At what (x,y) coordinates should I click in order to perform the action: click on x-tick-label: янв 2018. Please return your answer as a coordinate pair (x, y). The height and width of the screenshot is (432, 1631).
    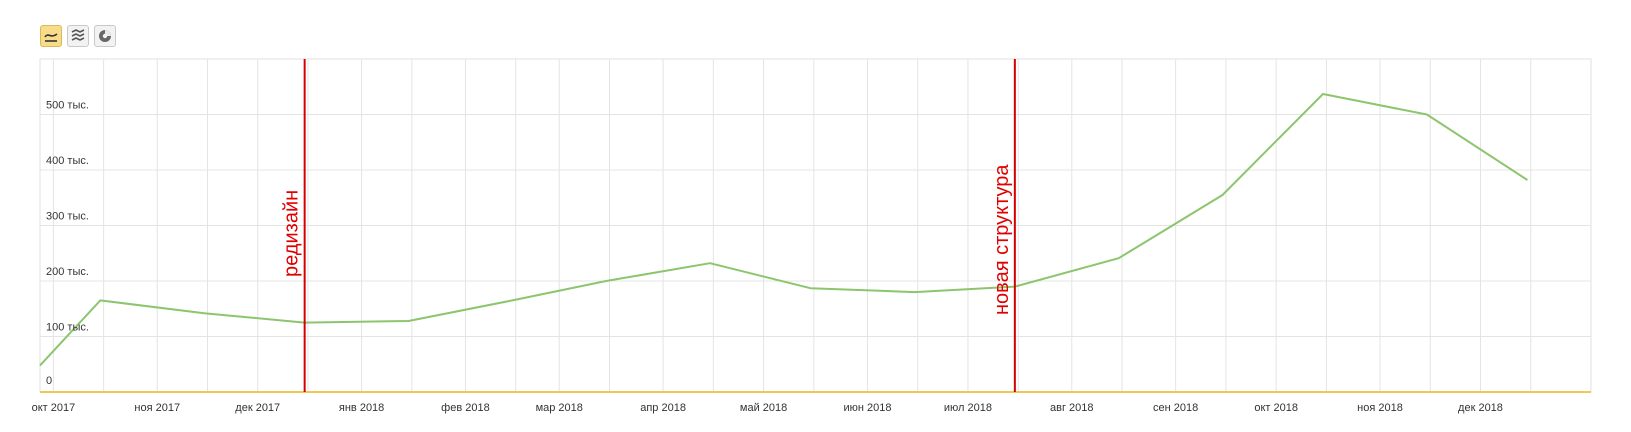
    Looking at the image, I should click on (361, 408).